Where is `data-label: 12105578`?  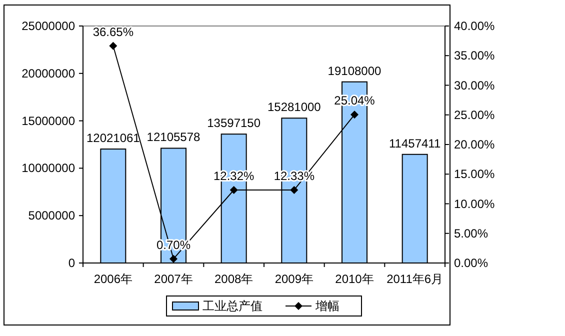 data-label: 12105578 is located at coordinates (173, 137).